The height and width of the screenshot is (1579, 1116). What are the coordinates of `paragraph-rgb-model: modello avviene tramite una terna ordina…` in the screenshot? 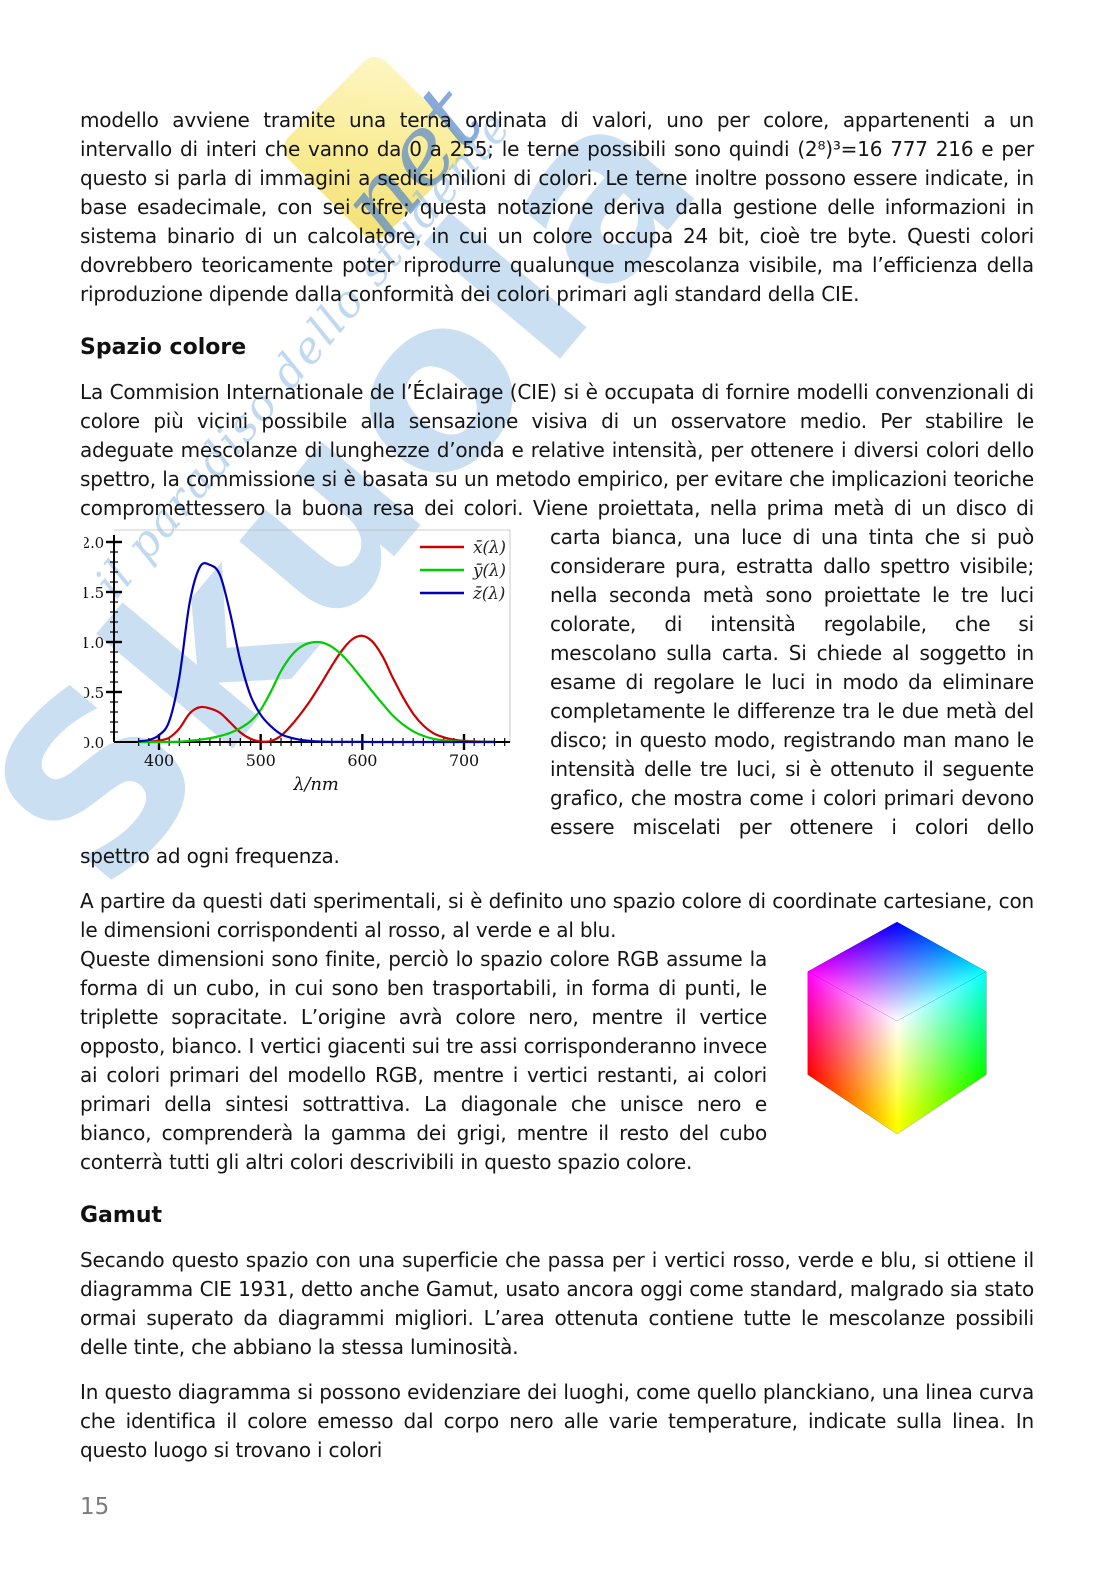 It's located at (557, 207).